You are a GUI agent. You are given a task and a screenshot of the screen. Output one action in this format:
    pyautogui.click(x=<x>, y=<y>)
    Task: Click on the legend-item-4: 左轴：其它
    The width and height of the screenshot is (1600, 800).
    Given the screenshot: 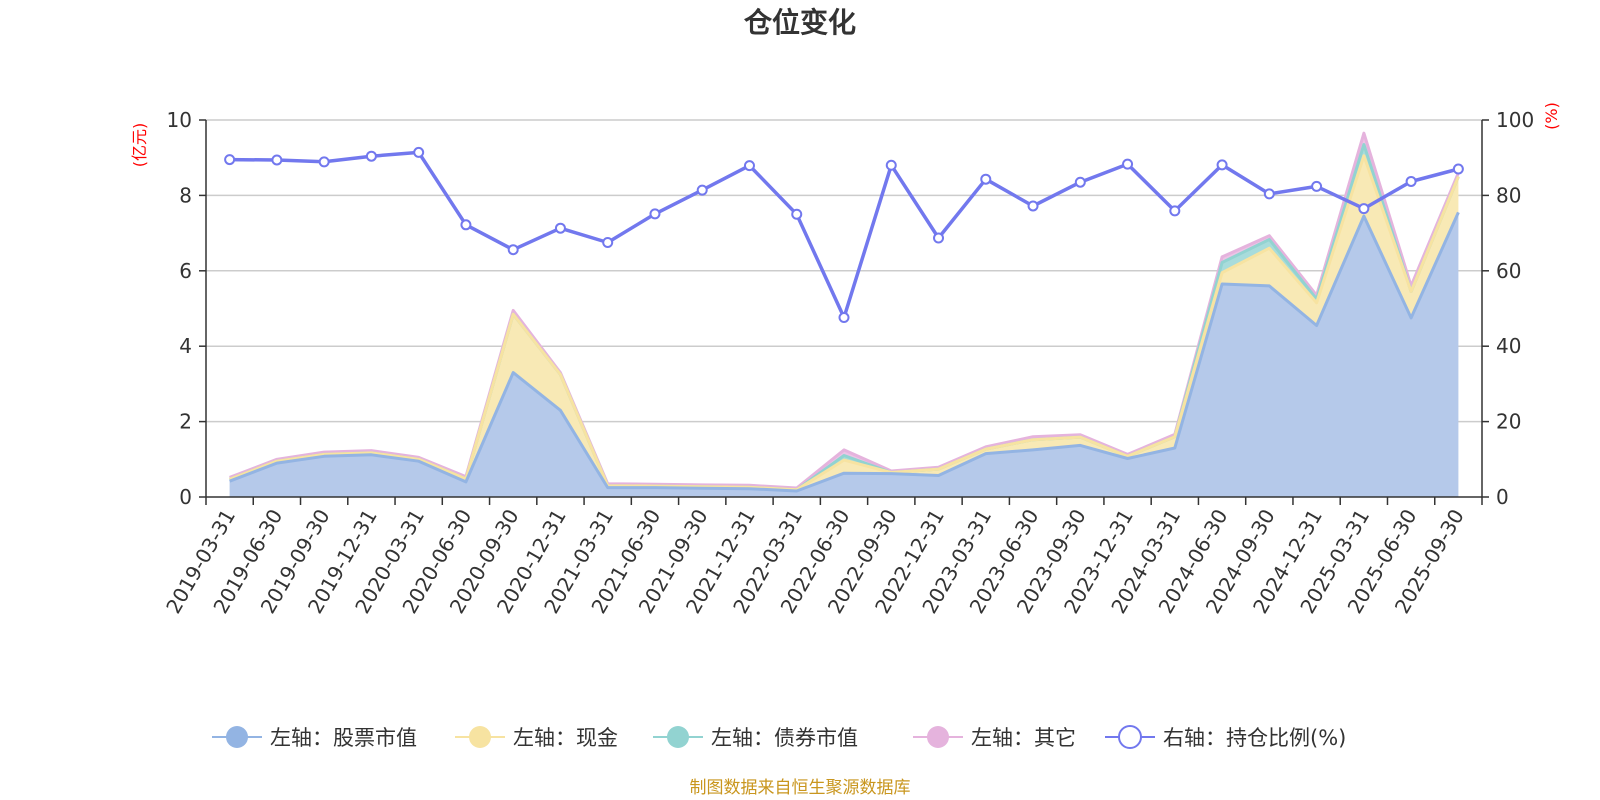 What is the action you would take?
    pyautogui.click(x=994, y=738)
    